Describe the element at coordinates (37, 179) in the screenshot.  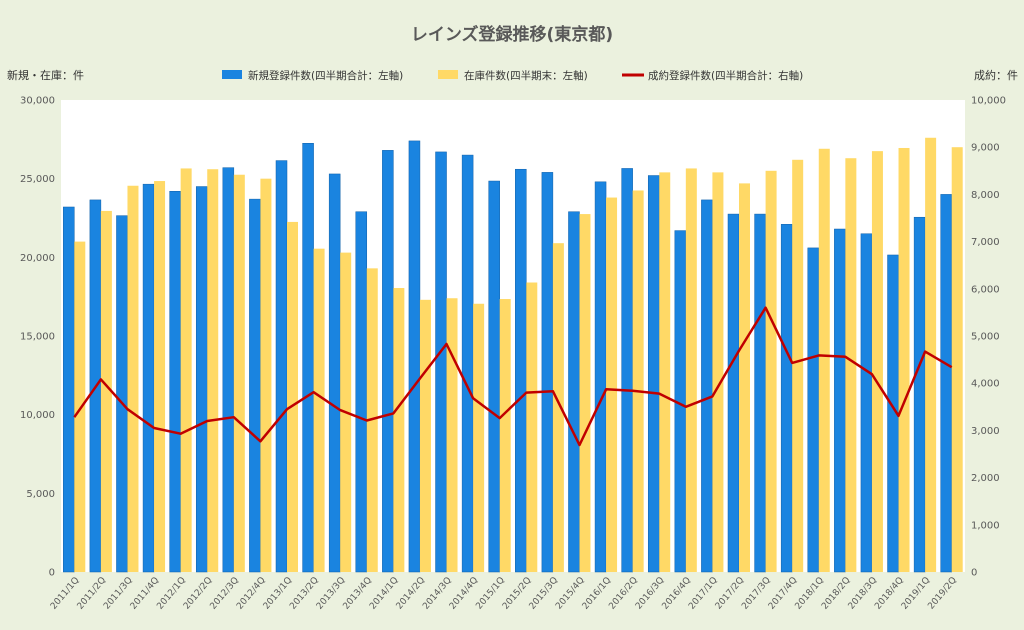
I see `left-tick-label: 25,000` at that location.